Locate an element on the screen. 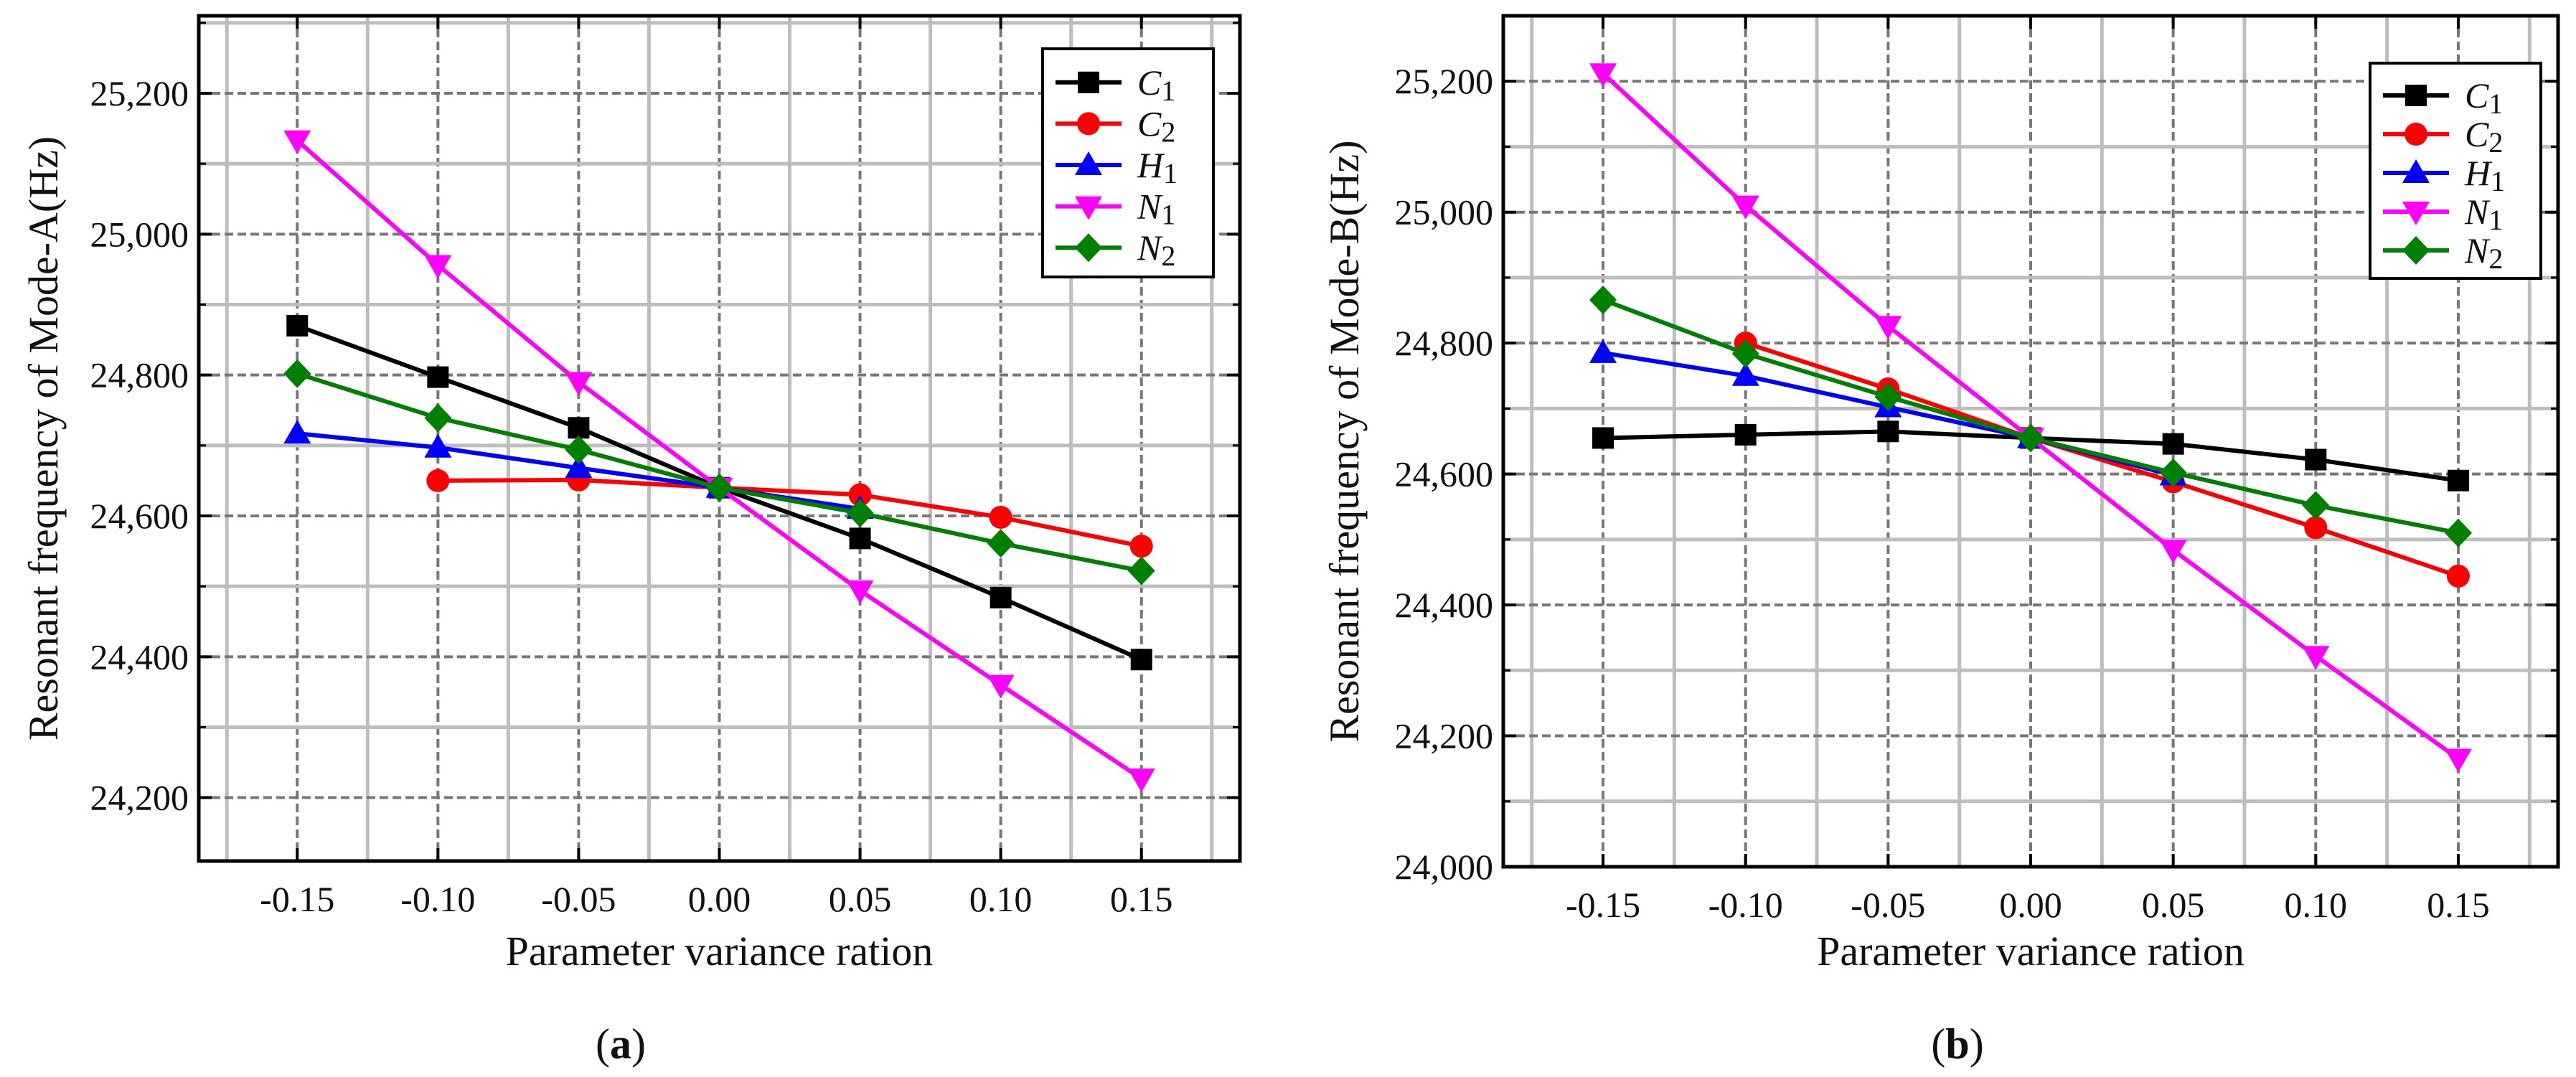 Image resolution: width=2576 pixels, height=1077 pixels. series-N2 is located at coordinates (2030, 416).